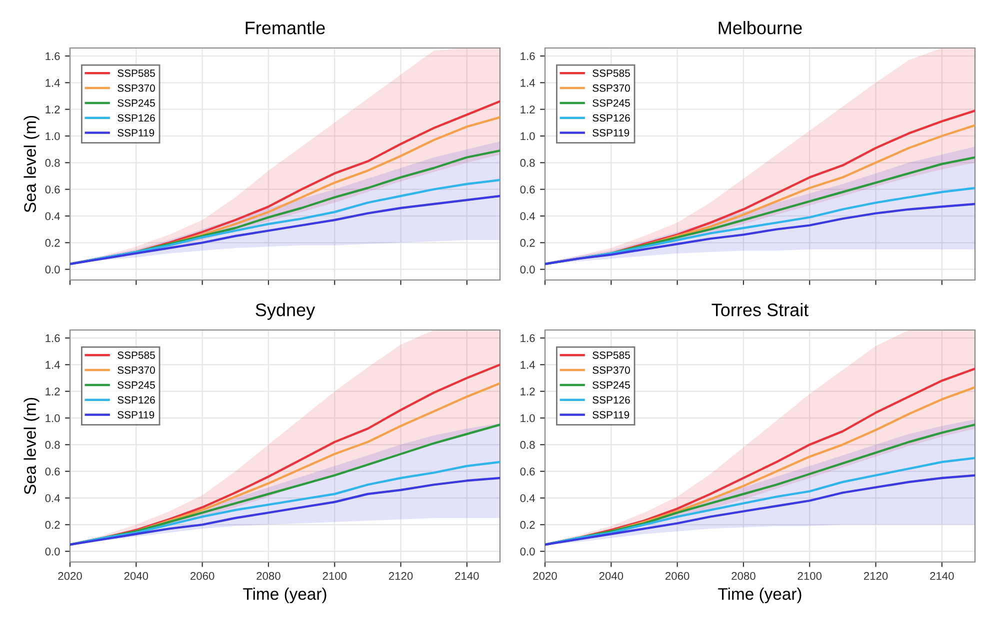  Describe the element at coordinates (760, 309) in the screenshot. I see `chart-title: Torres Strait` at that location.